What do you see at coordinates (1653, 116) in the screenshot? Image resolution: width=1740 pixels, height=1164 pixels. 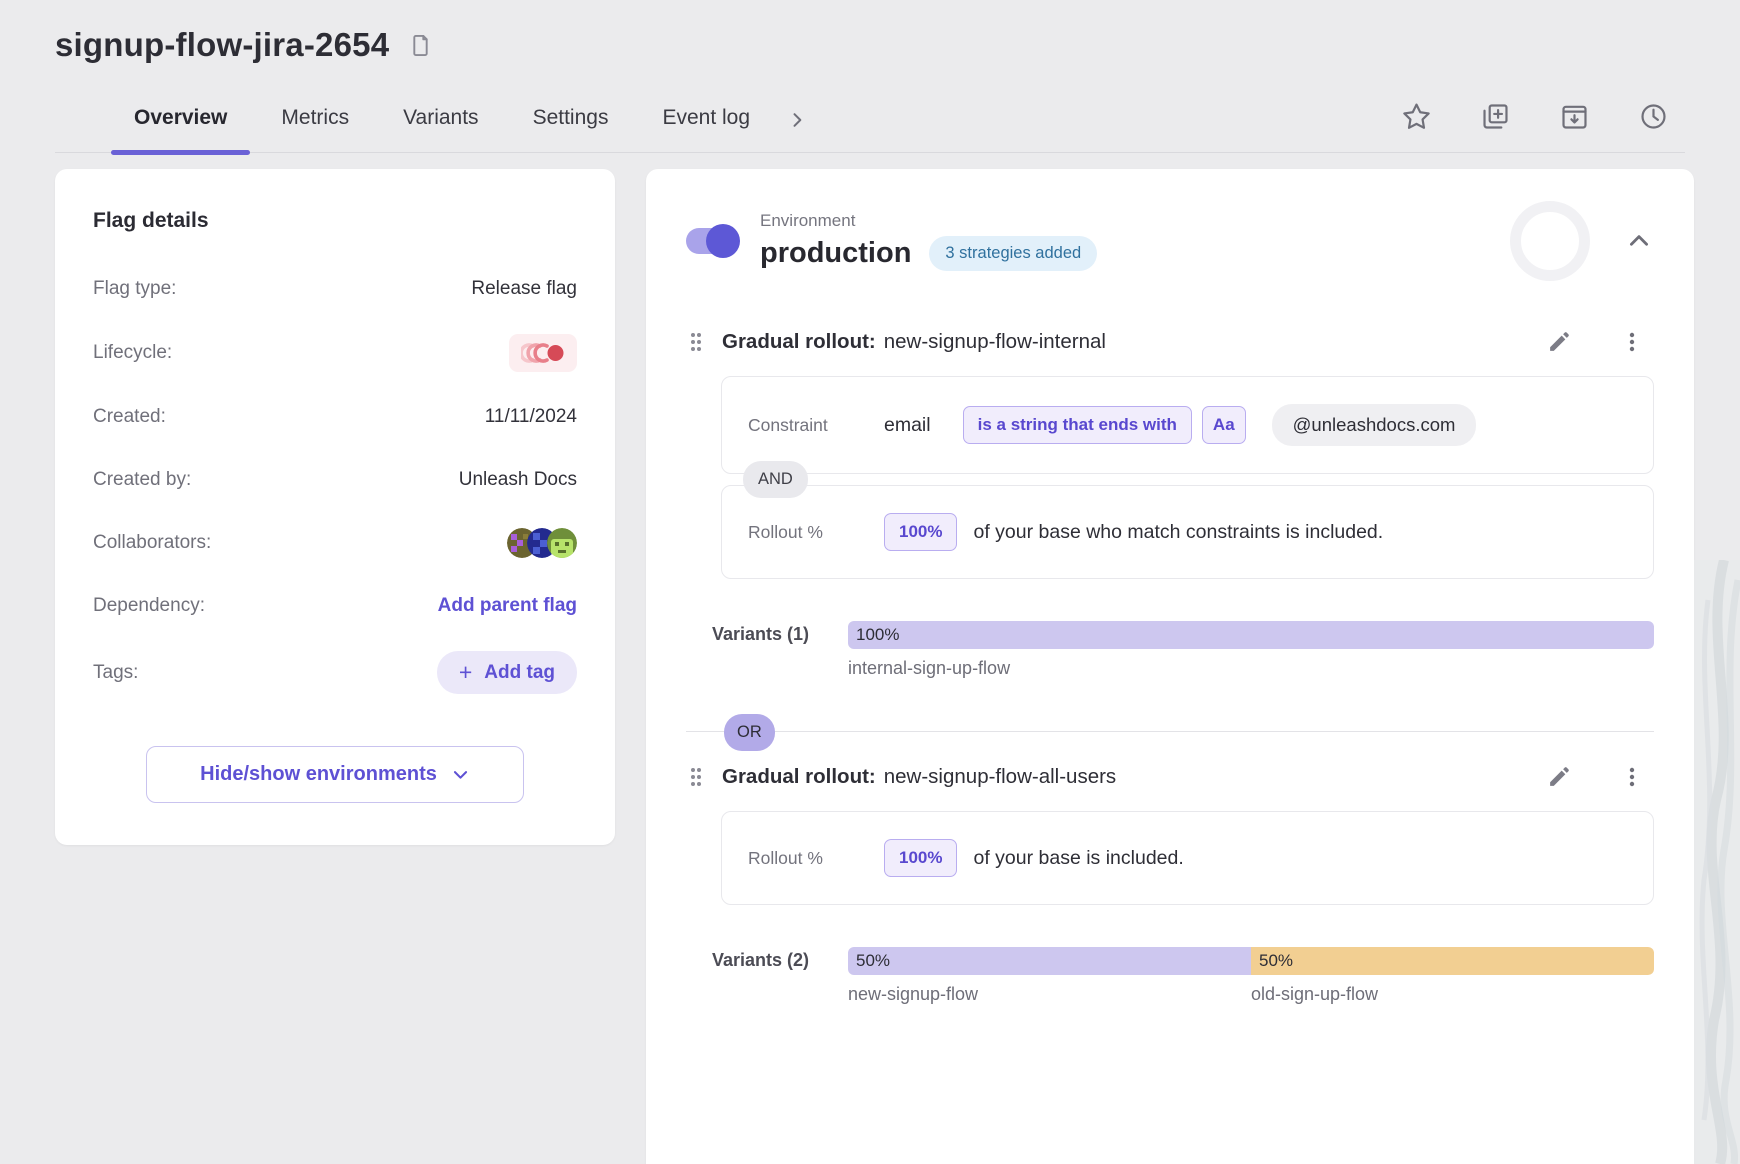 I see `history-icon` at bounding box center [1653, 116].